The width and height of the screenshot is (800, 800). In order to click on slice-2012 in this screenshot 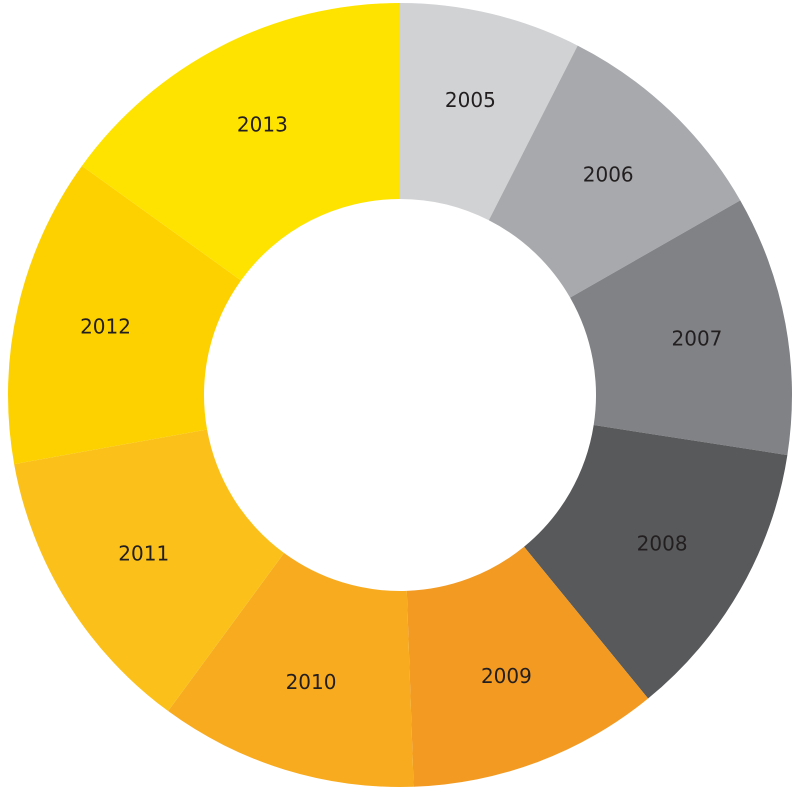, I will do `click(124, 315)`.